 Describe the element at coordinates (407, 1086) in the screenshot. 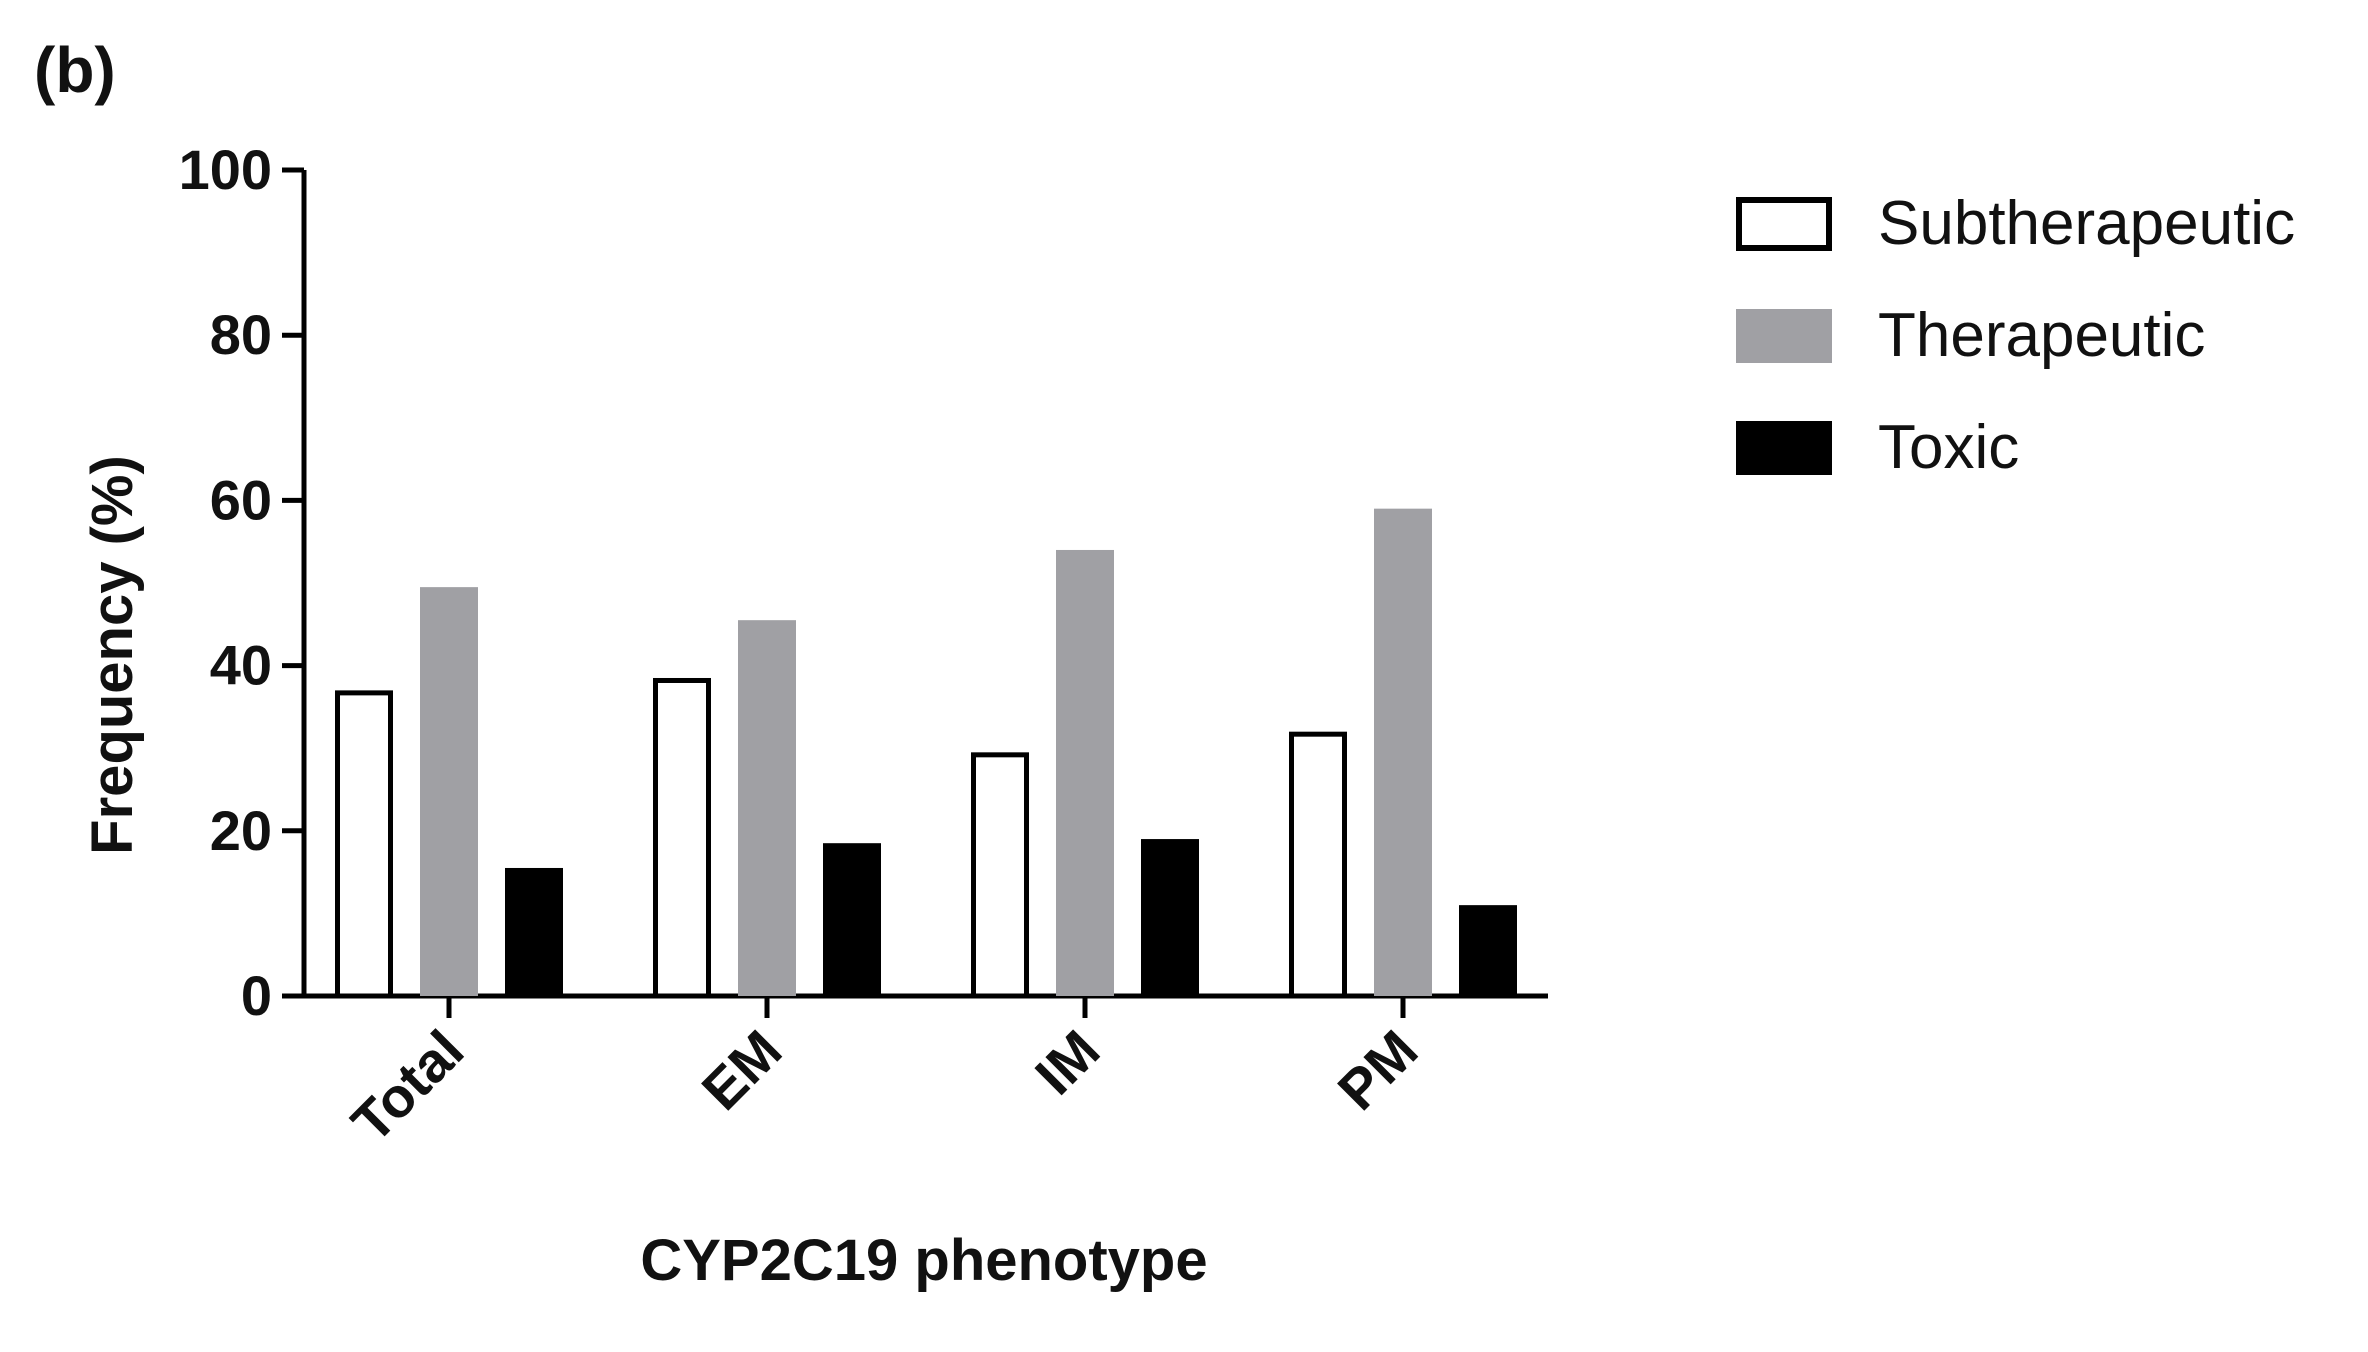

I see `x-tick-label: Total` at that location.